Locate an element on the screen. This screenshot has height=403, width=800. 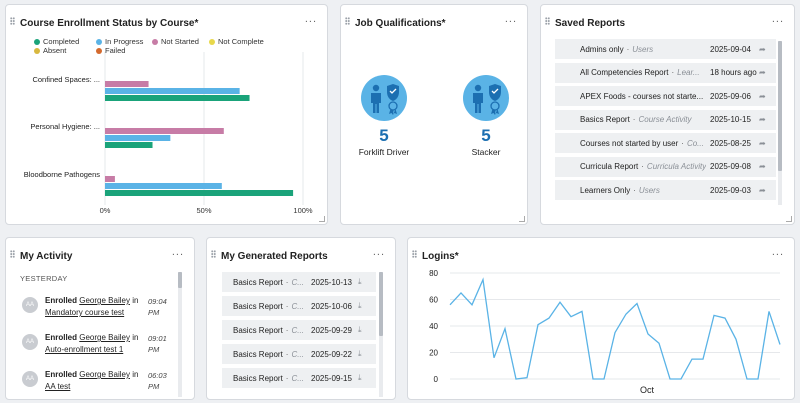
qualification-forklift-driver: 5 Forklift Driver is located at coordinates (384, 116).